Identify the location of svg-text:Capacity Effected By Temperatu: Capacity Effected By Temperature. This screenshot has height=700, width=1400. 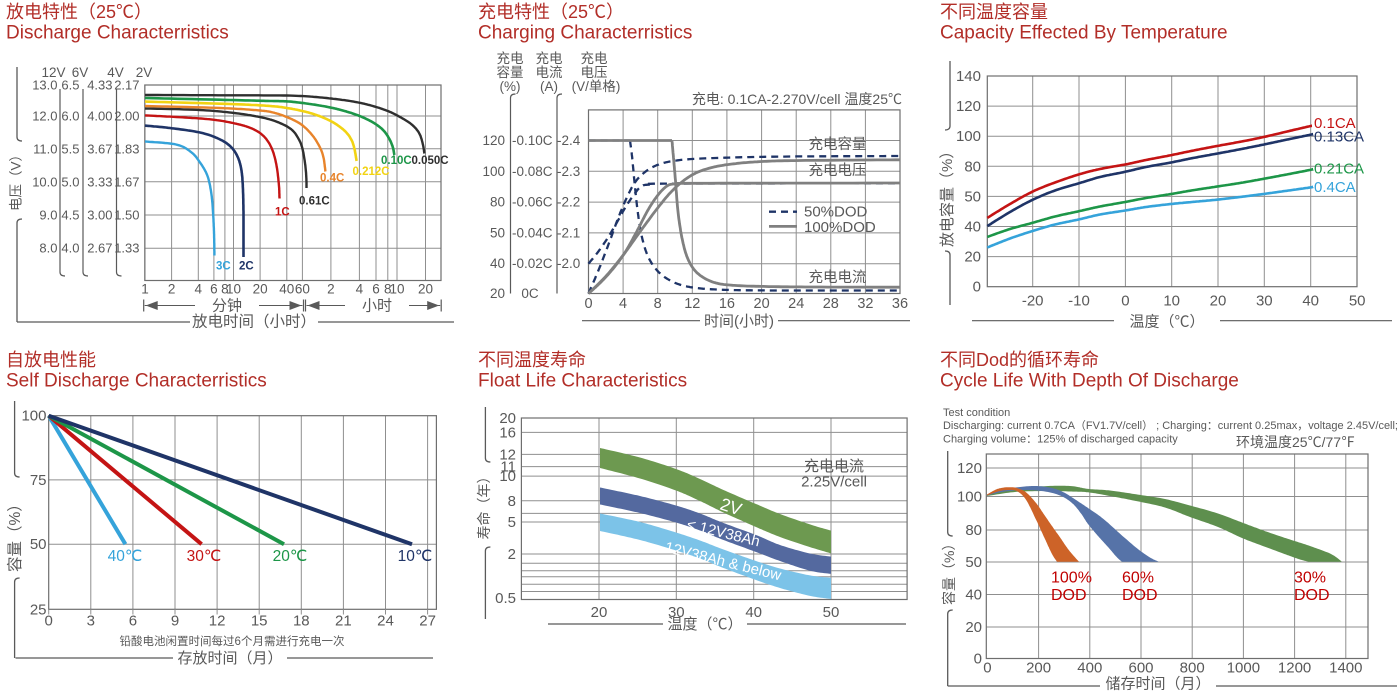
(1084, 33).